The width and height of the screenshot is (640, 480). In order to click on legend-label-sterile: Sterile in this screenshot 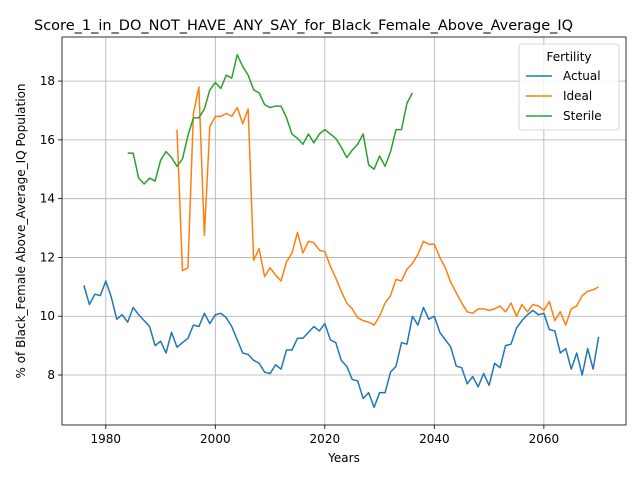, I will do `click(582, 116)`.